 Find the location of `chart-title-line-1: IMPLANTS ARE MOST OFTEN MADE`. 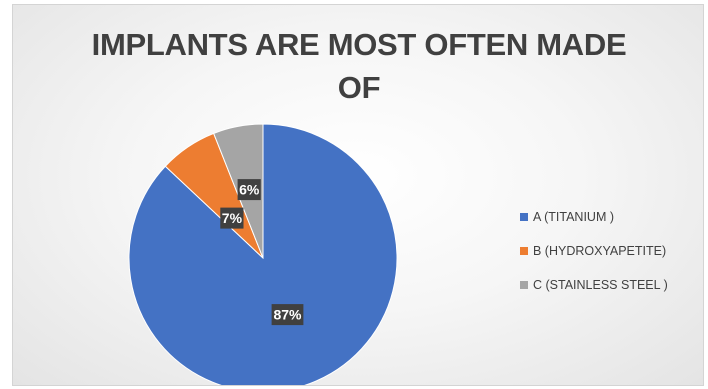

chart-title-line-1: IMPLANTS ARE MOST OFTEN MADE is located at coordinates (359, 44).